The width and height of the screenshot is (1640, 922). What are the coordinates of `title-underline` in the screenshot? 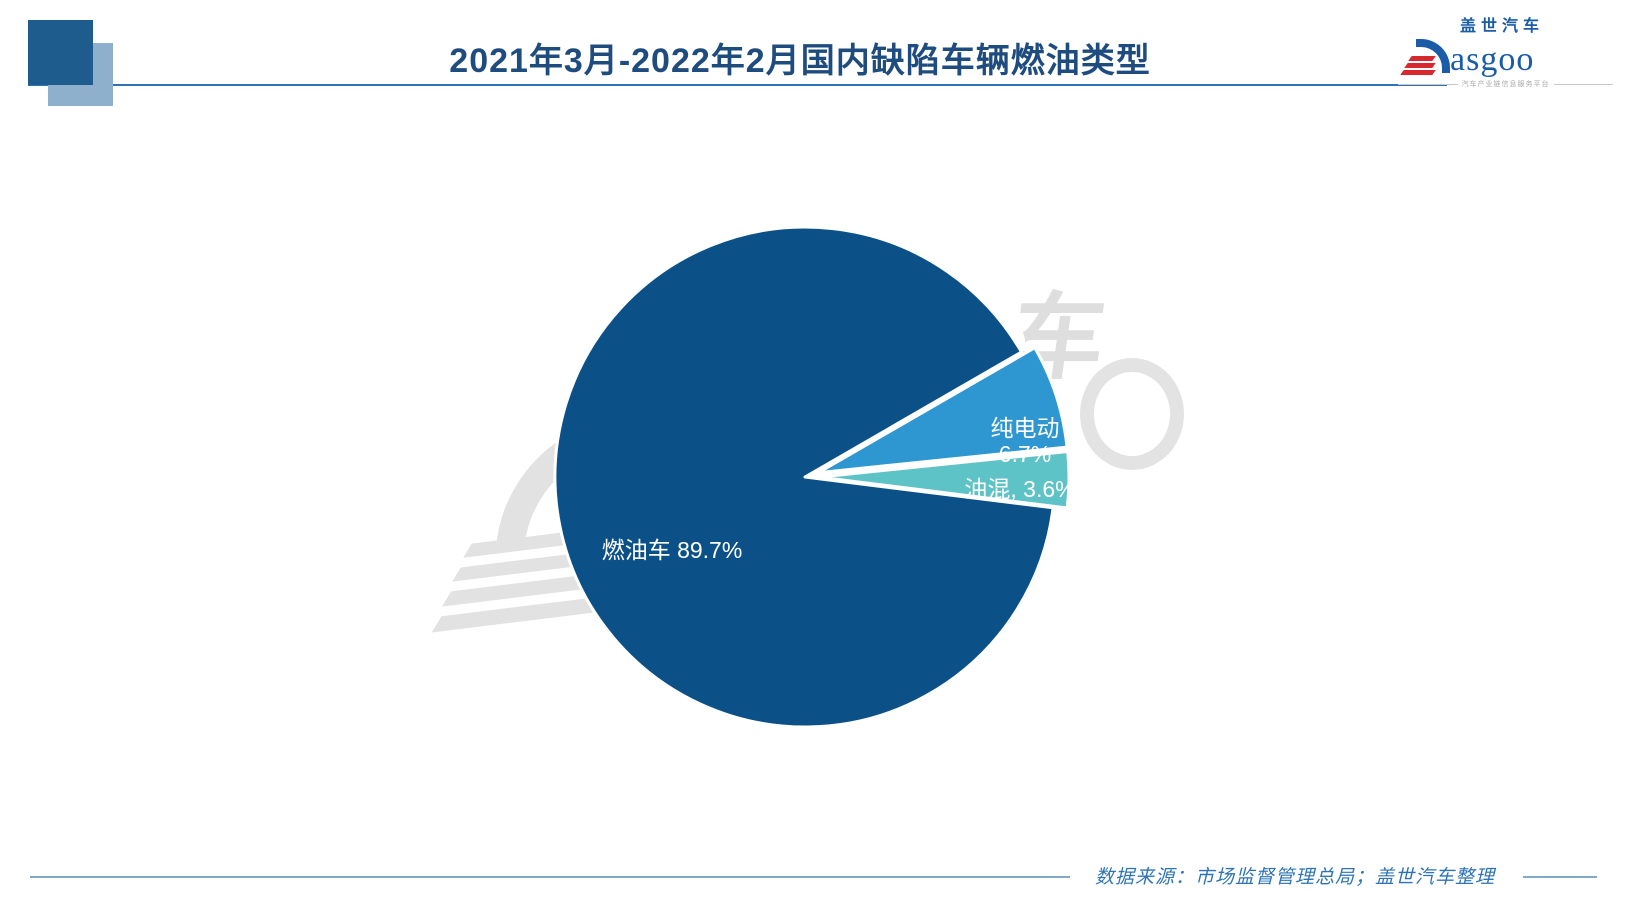 It's located at (737, 85).